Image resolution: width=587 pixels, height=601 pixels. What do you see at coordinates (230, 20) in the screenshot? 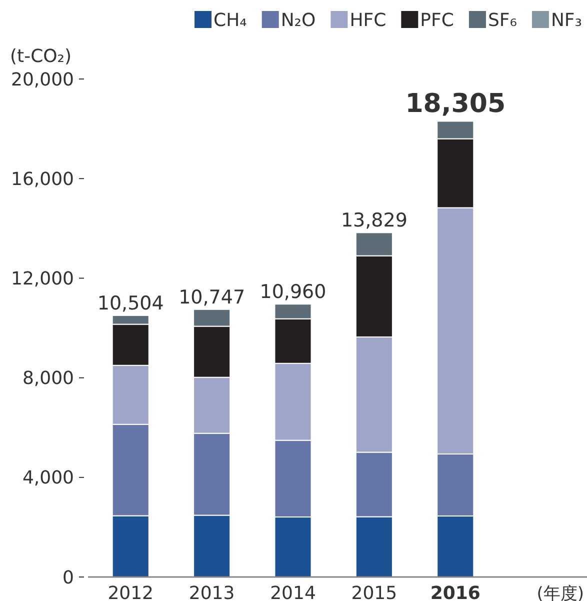
I see `legend-label: CH₄` at bounding box center [230, 20].